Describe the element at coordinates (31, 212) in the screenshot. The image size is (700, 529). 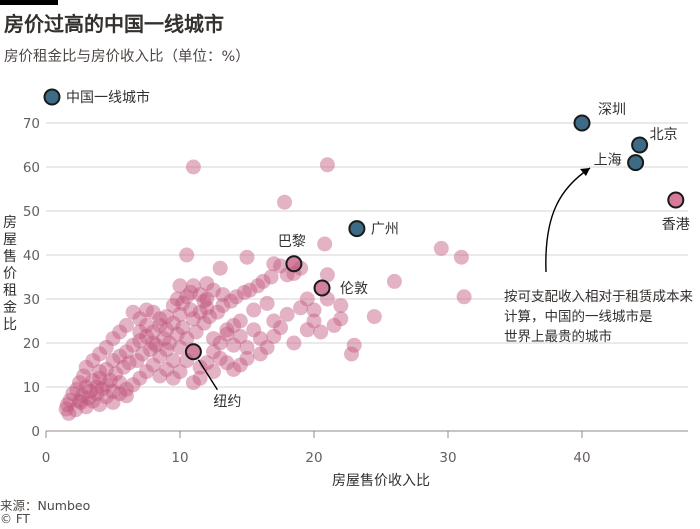
I see `y-tick-label: 50` at that location.